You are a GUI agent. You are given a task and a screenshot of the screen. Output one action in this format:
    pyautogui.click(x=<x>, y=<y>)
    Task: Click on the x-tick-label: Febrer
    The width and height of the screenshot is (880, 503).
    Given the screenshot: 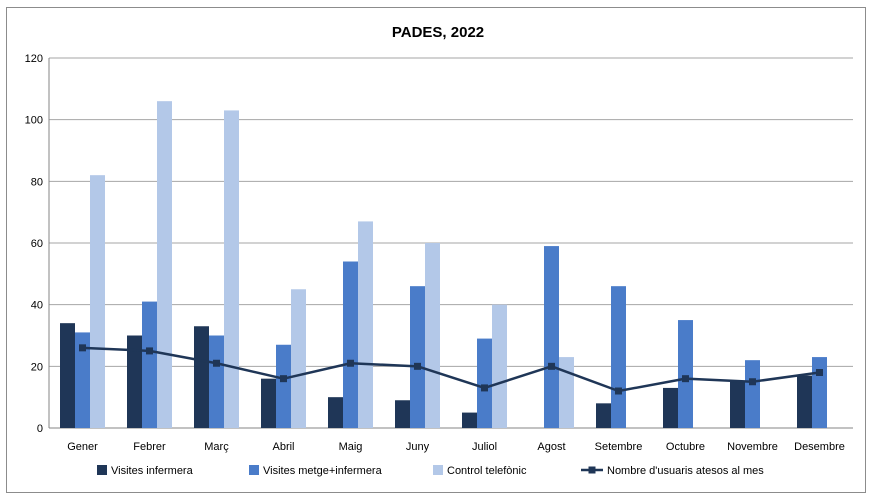 What is the action you would take?
    pyautogui.click(x=149, y=447)
    